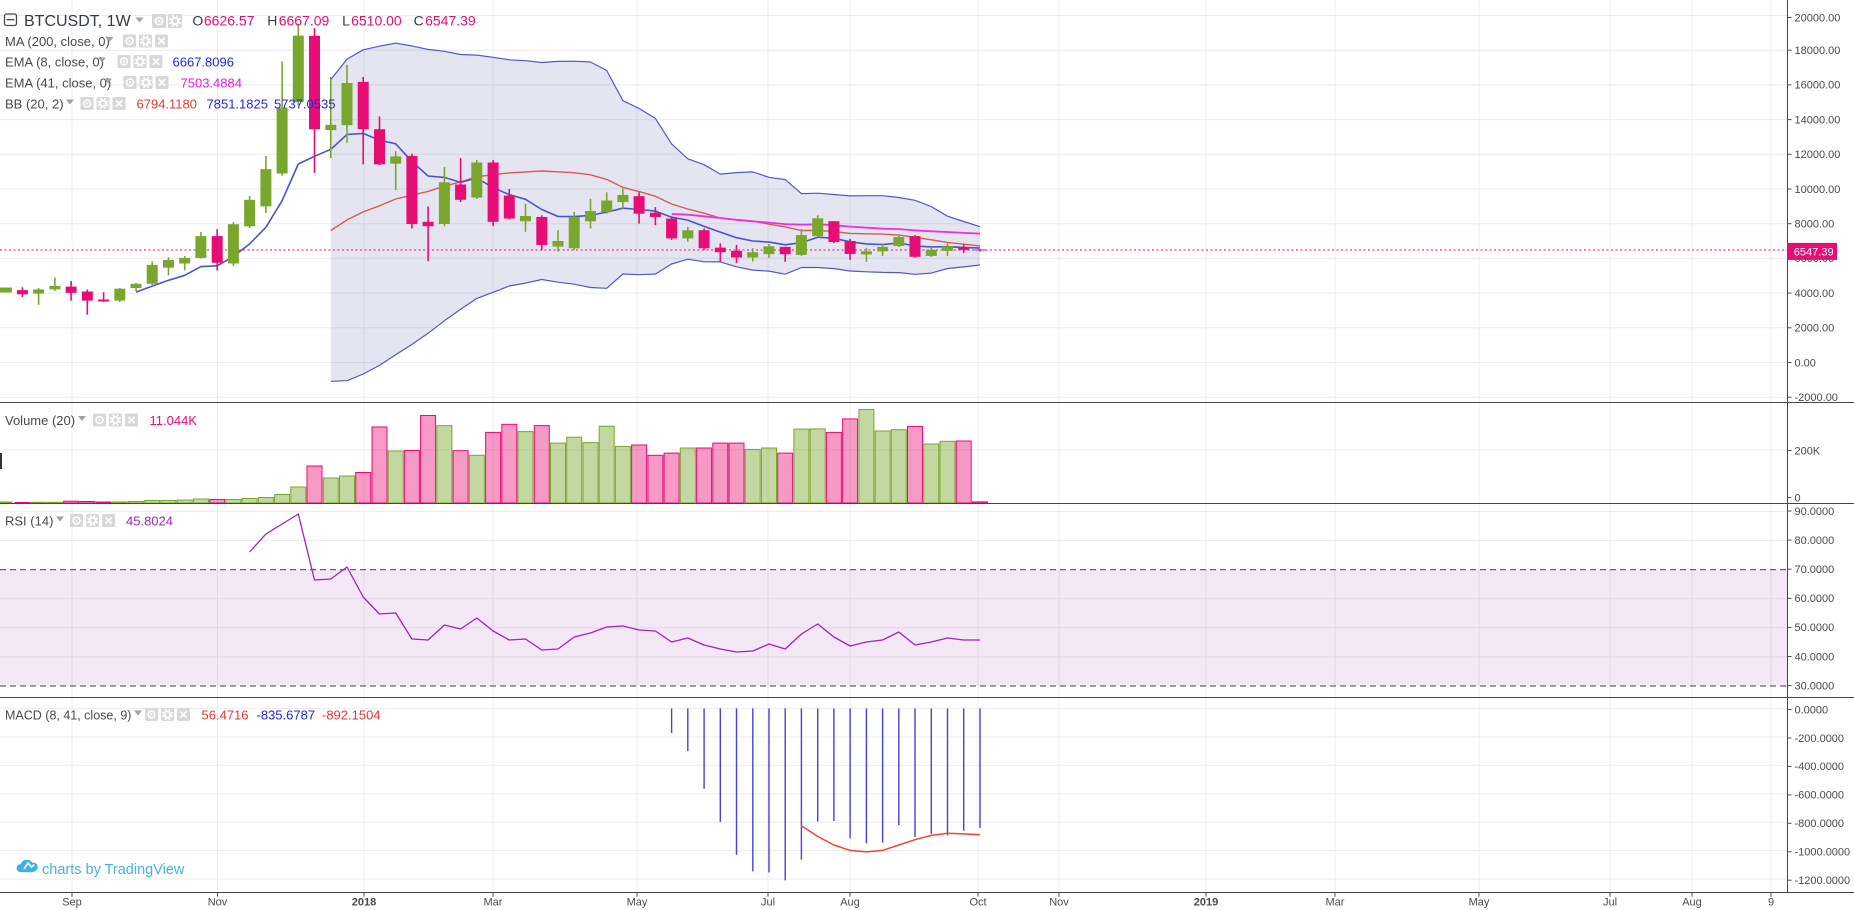  What do you see at coordinates (286, 715) in the screenshot?
I see `svg-text: -835.6787` at bounding box center [286, 715].